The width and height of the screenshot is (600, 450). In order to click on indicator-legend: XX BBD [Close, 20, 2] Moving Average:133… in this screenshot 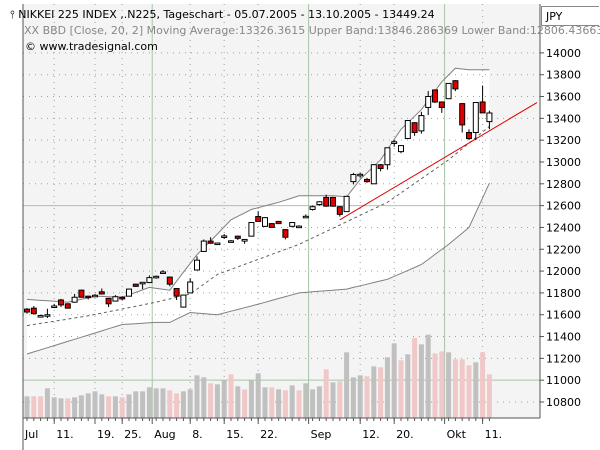, I will do `click(312, 30)`.